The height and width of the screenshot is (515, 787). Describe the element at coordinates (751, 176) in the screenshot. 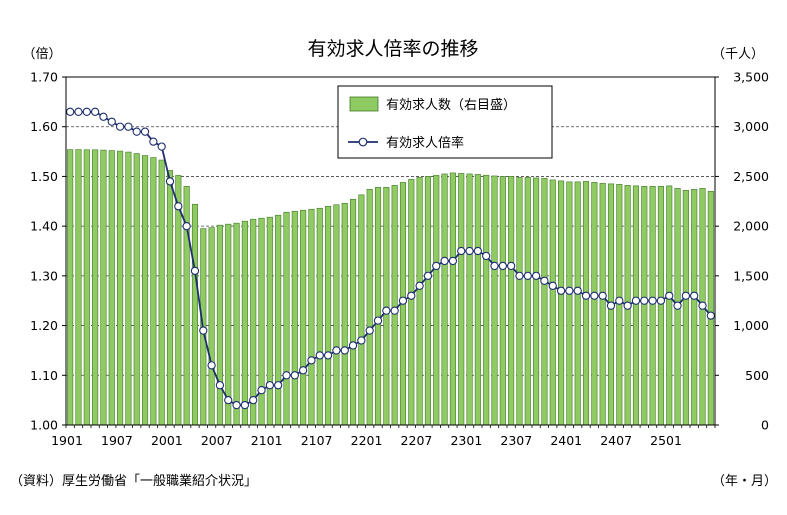

I see `y-right-tick-label: 2,500` at that location.